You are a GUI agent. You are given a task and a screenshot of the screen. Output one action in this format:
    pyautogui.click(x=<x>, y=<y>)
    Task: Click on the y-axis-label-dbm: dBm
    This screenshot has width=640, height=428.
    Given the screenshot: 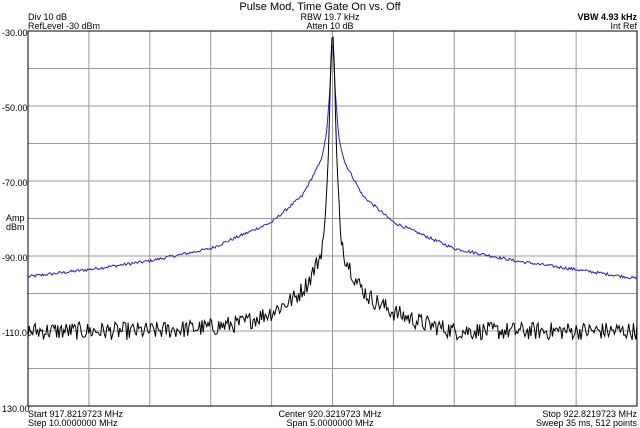 What is the action you would take?
    pyautogui.click(x=15, y=227)
    